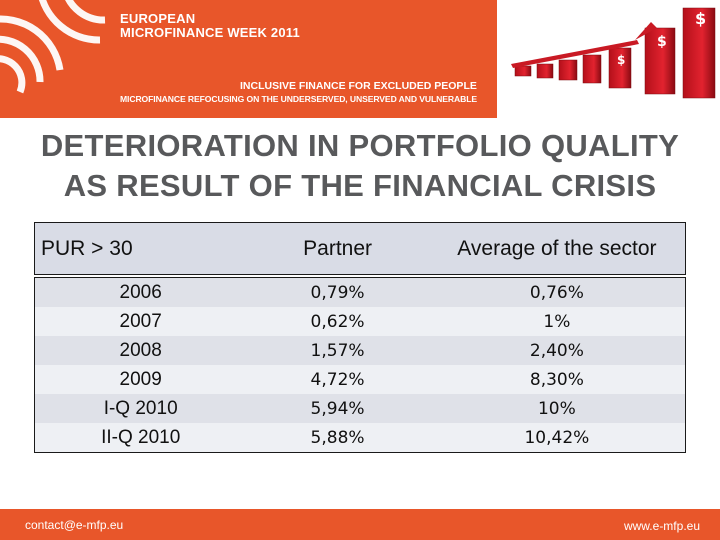 The height and width of the screenshot is (540, 720). Describe the element at coordinates (141, 437) in the screenshot. I see `cell-period: II-Q 2010` at that location.